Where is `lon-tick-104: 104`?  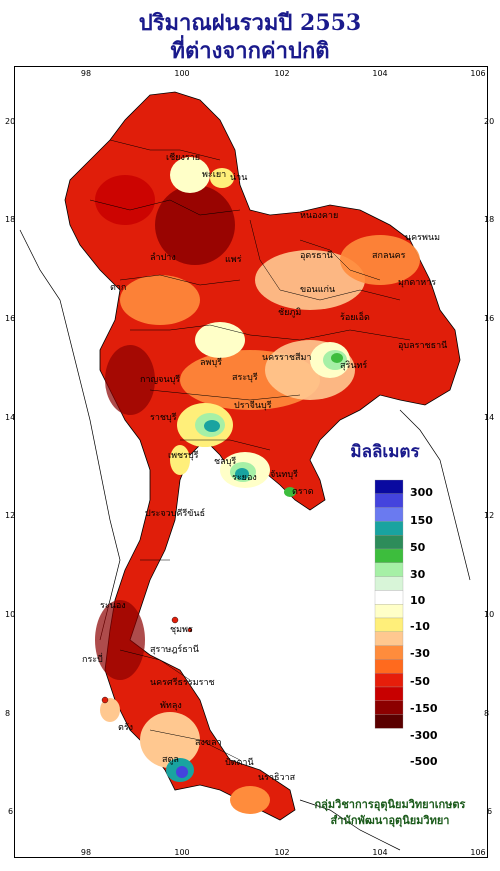 lon-tick-104: 104 is located at coordinates (379, 73).